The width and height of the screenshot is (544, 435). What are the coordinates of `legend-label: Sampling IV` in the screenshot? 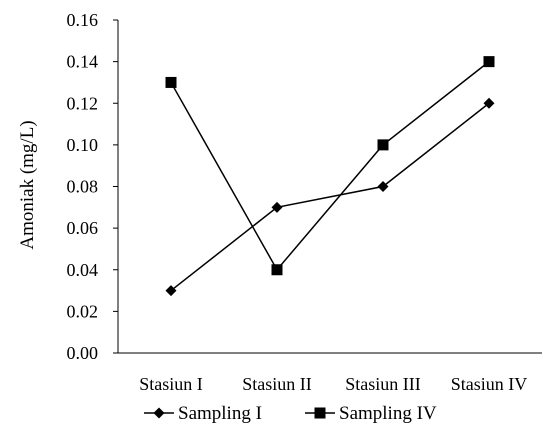 It's located at (388, 413).